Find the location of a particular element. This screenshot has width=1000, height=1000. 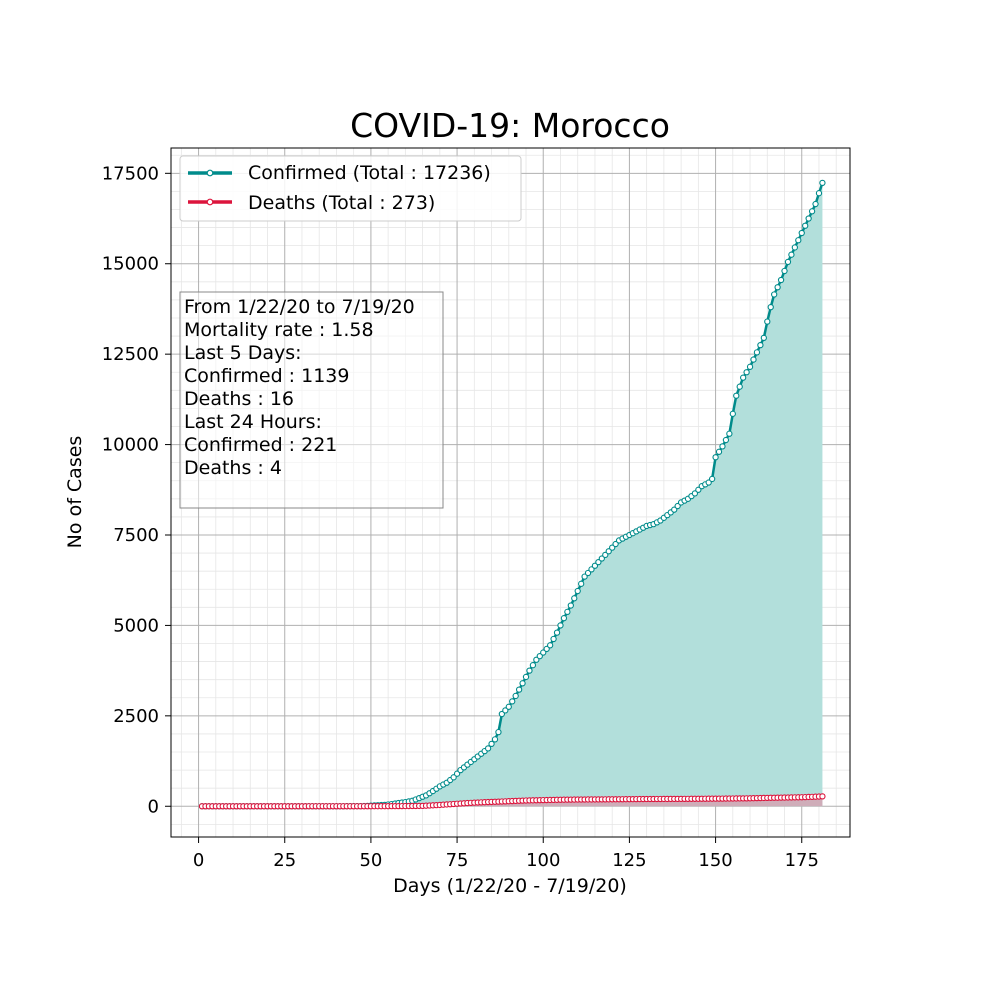

legend-deaths-marker is located at coordinates (210, 202).